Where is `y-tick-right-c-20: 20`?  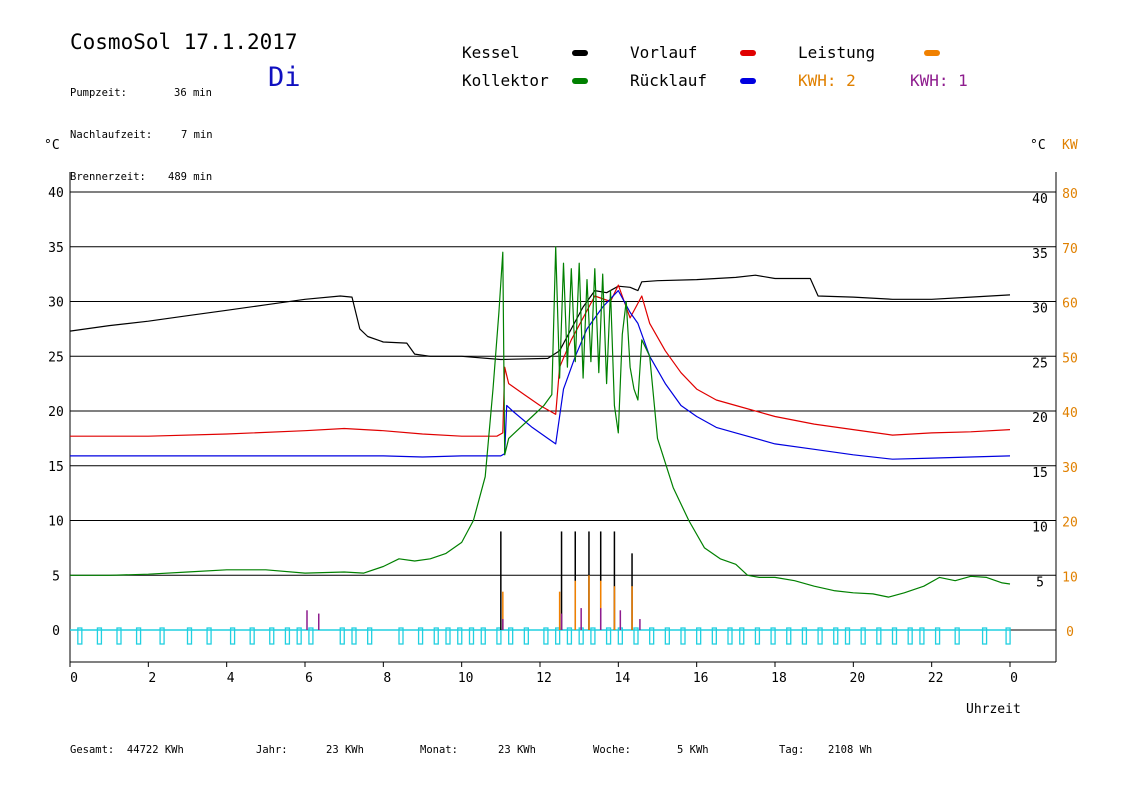 y-tick-right-c-20: 20 is located at coordinates (1040, 418).